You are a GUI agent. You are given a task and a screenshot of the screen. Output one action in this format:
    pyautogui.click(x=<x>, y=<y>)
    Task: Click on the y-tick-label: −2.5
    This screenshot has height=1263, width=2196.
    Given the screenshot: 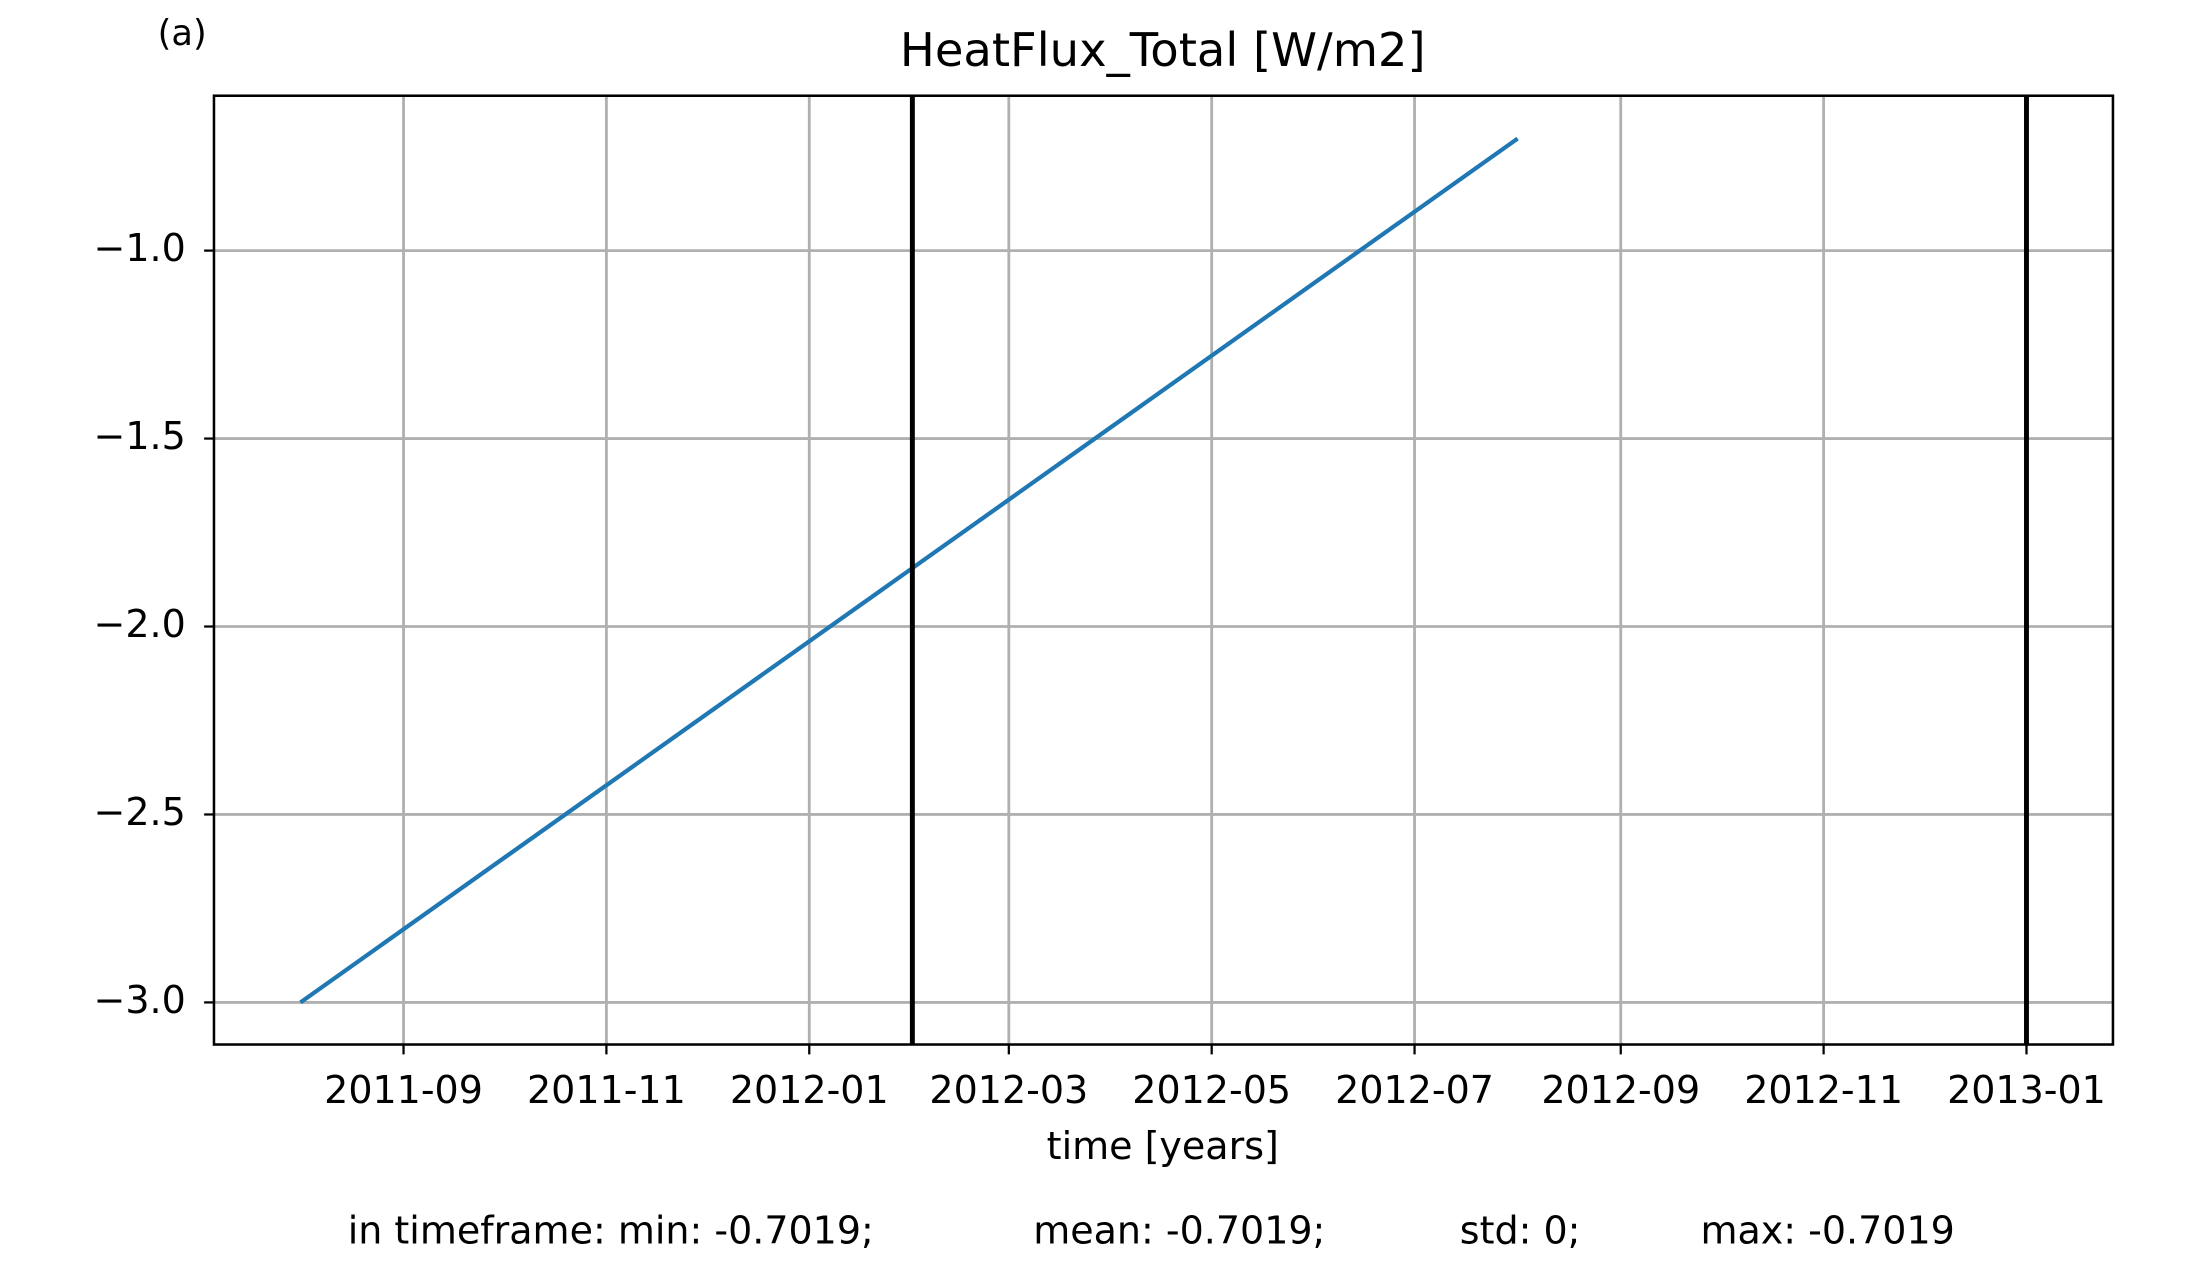 What is the action you would take?
    pyautogui.click(x=140, y=812)
    